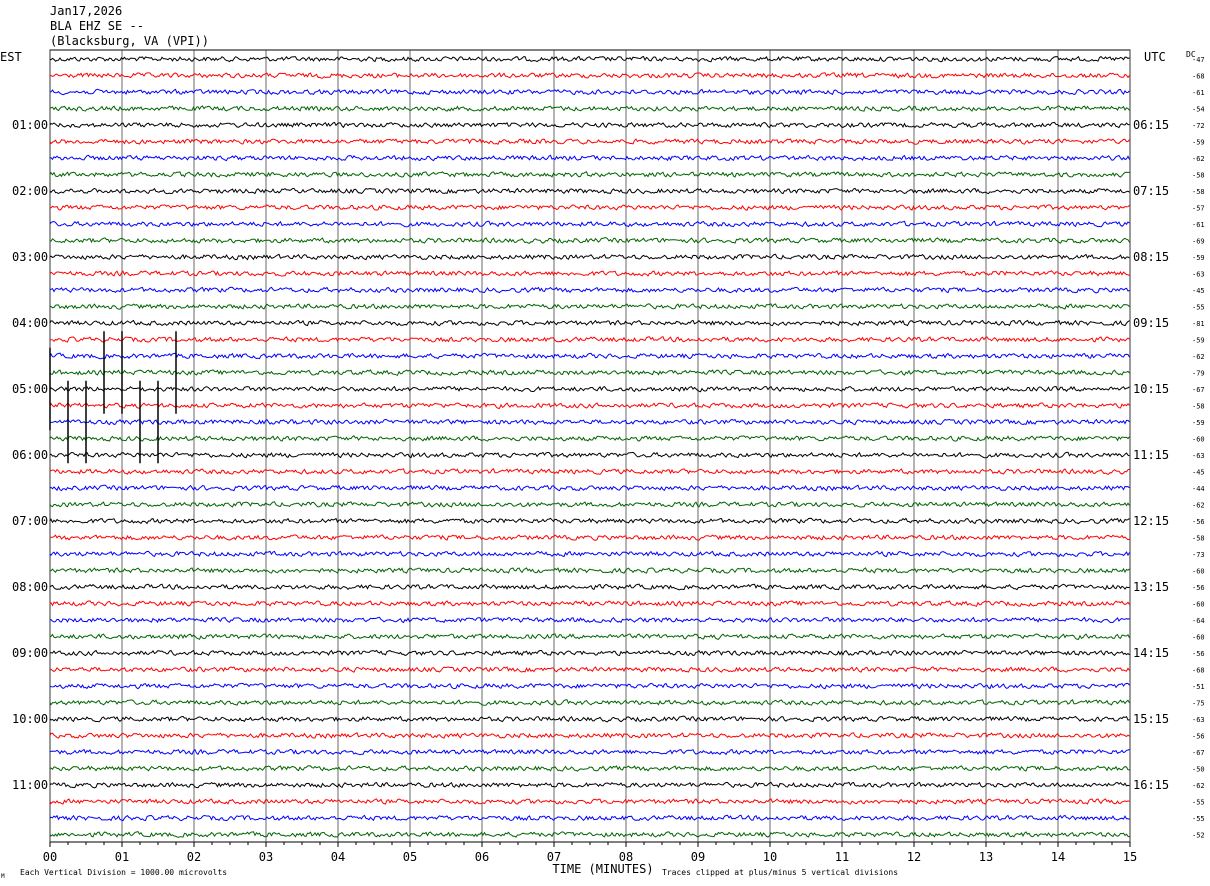 The image size is (1210, 886). What do you see at coordinates (30, 257) in the screenshot?
I see `est-hour-label: 03:00` at bounding box center [30, 257].